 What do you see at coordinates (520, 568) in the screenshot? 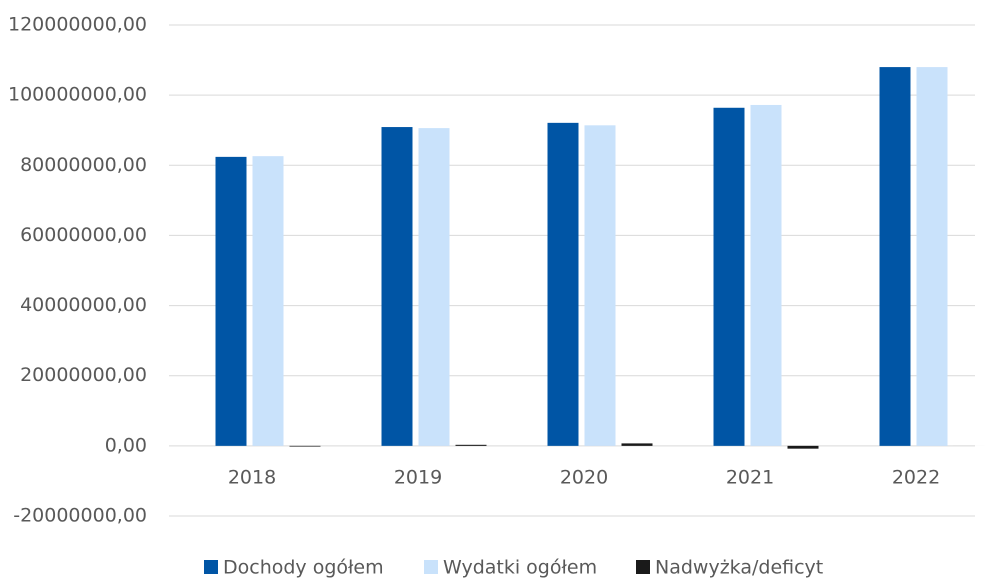
I see `legend-label: Wydatki ogółem` at bounding box center [520, 568].